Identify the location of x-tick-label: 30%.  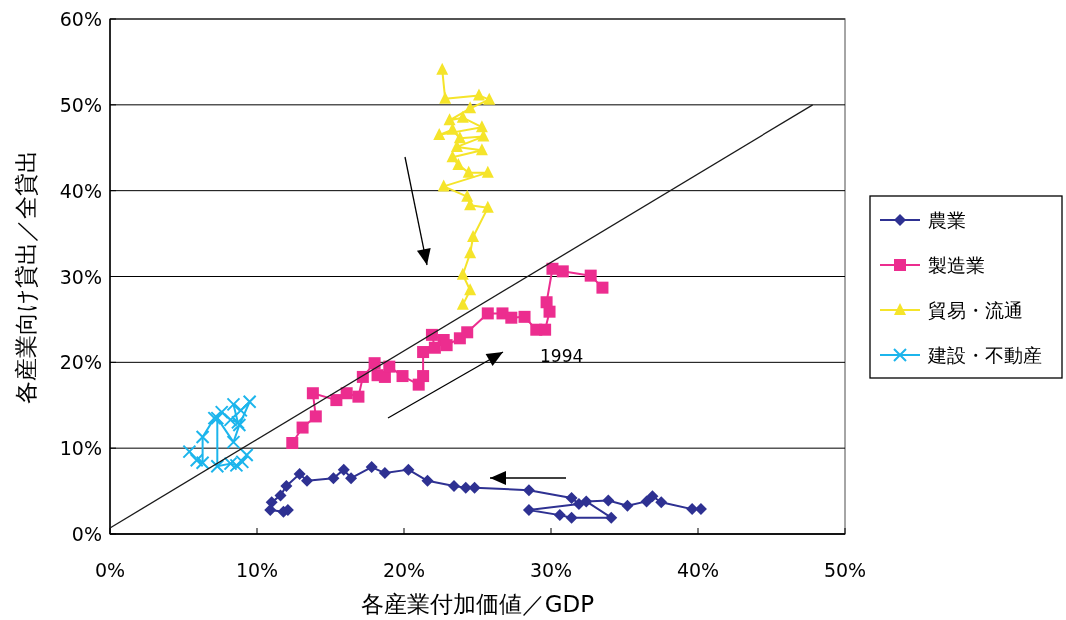
(551, 570).